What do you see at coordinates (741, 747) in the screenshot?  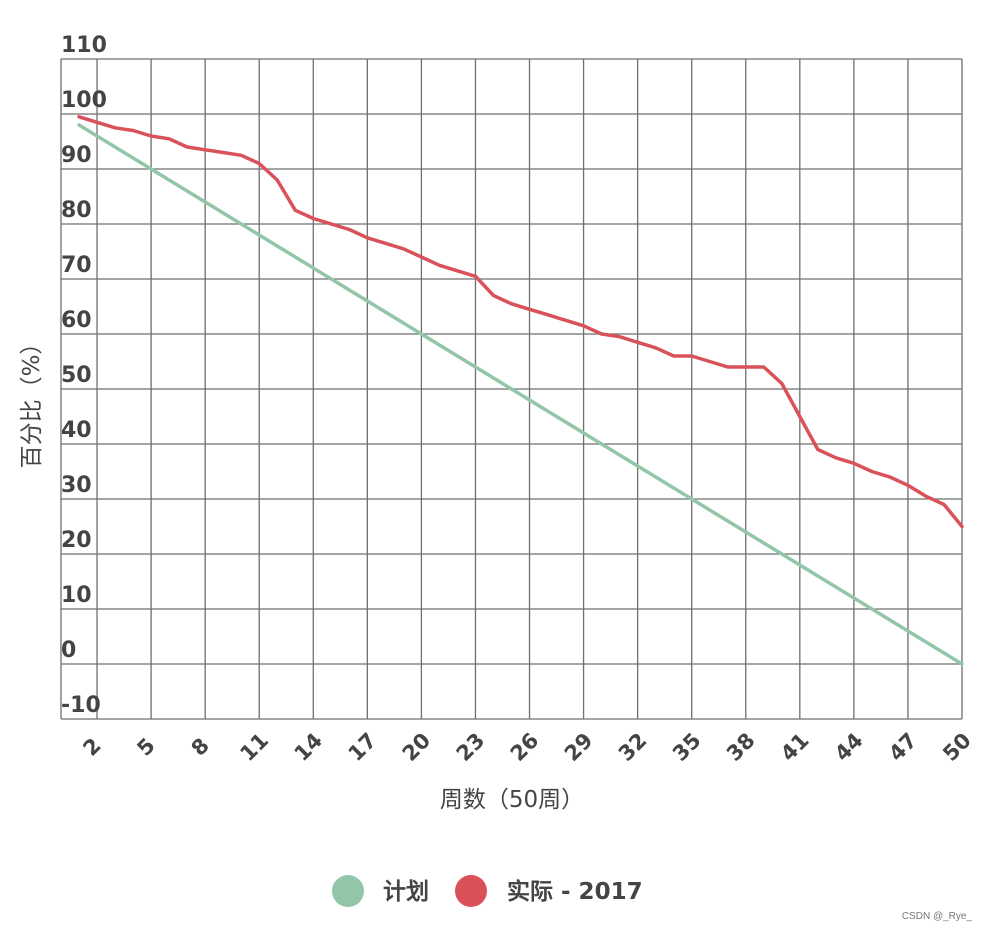 I see `x-tick-label: 38` at bounding box center [741, 747].